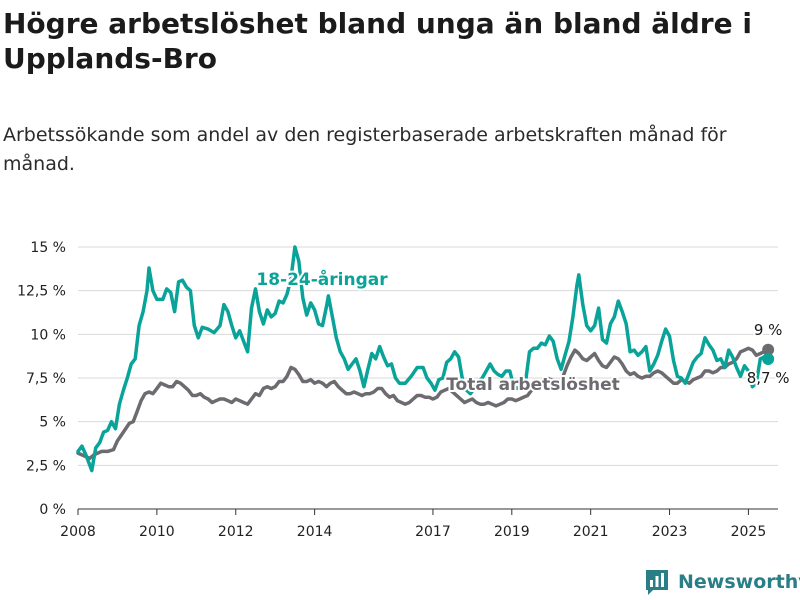  What do you see at coordinates (52, 510) in the screenshot?
I see `y-tick-label: 0 %` at bounding box center [52, 510].